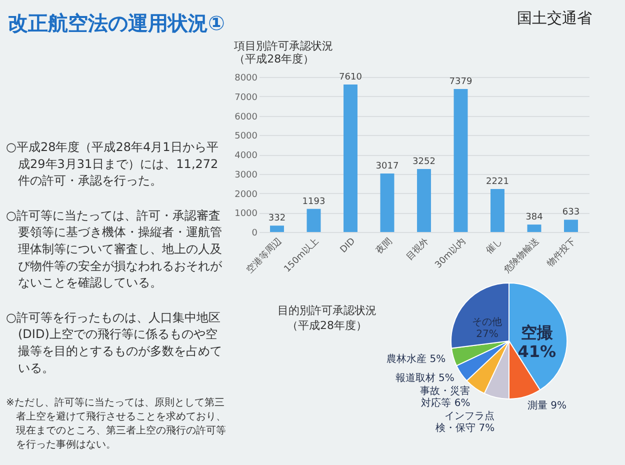  Describe the element at coordinates (387, 167) in the screenshot. I see `data-label: 3017` at that location.